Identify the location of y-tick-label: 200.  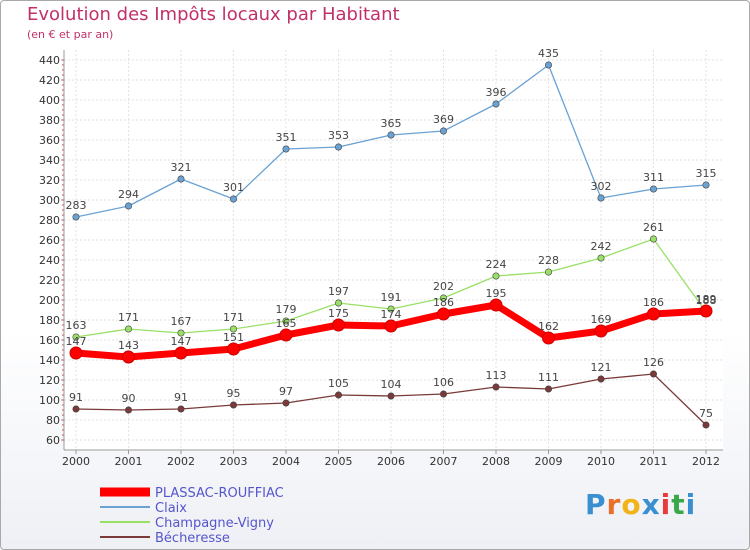
(49, 300).